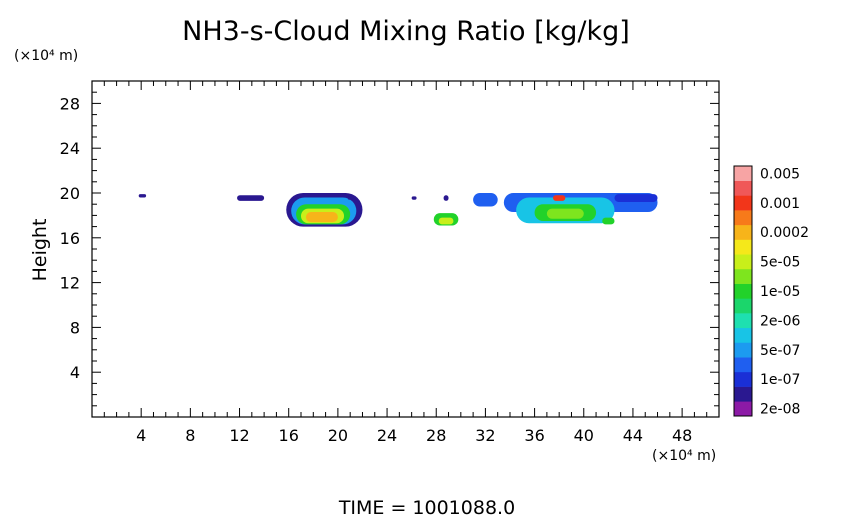 The height and width of the screenshot is (519, 854). I want to click on x-tick-label: 4, so click(141, 435).